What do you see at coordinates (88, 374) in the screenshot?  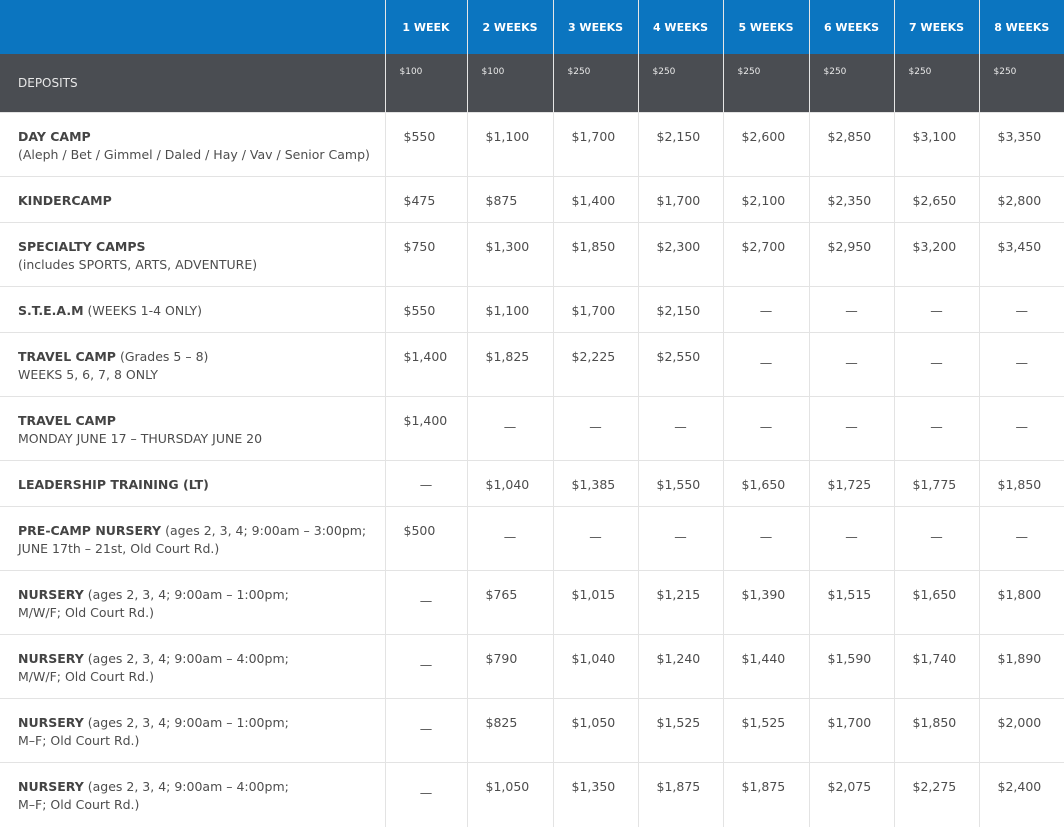 I see `program-subline: WEEKS 5, 6, 7, 8 ONLY` at bounding box center [88, 374].